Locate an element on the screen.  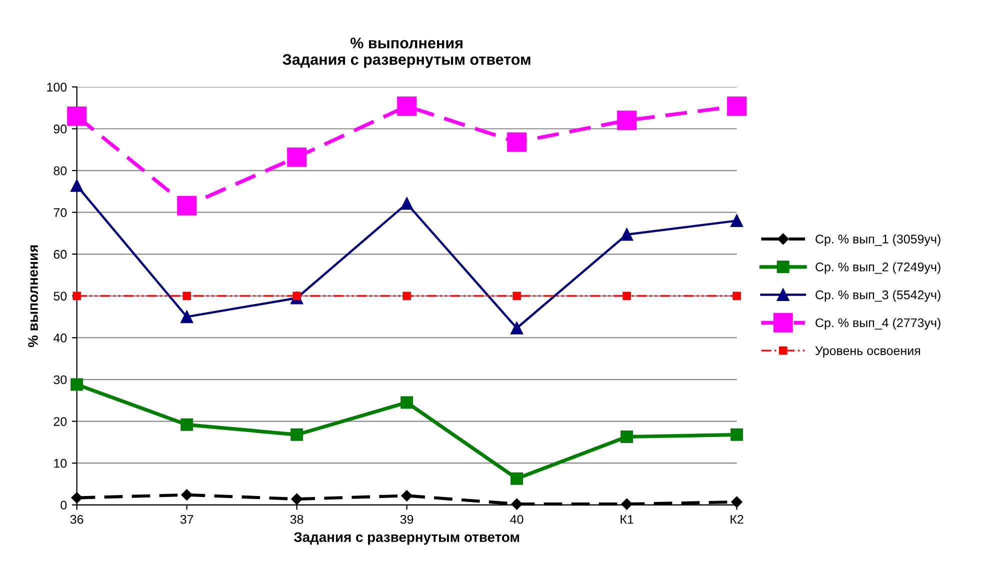
x-tick-label: 39 is located at coordinates (407, 519).